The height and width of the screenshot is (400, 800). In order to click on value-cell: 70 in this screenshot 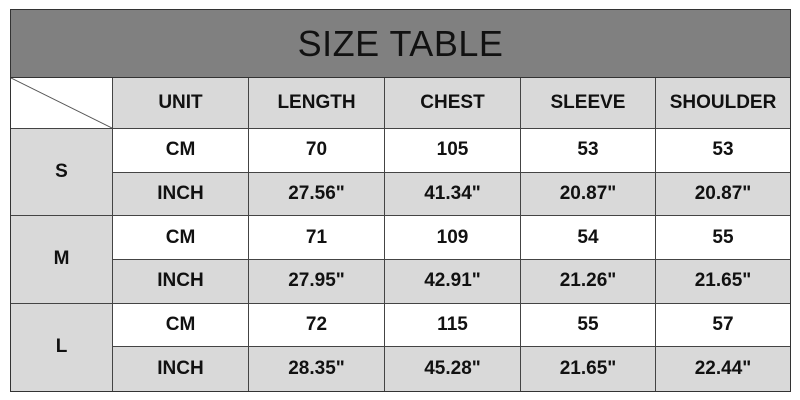, I will do `click(317, 151)`.